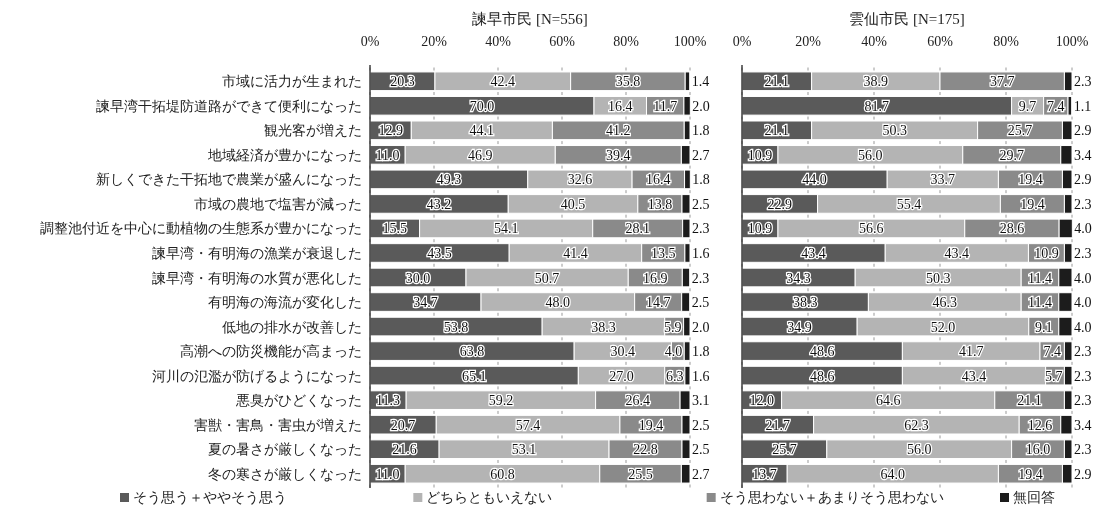  I want to click on data-label: 3.4, so click(1083, 155).